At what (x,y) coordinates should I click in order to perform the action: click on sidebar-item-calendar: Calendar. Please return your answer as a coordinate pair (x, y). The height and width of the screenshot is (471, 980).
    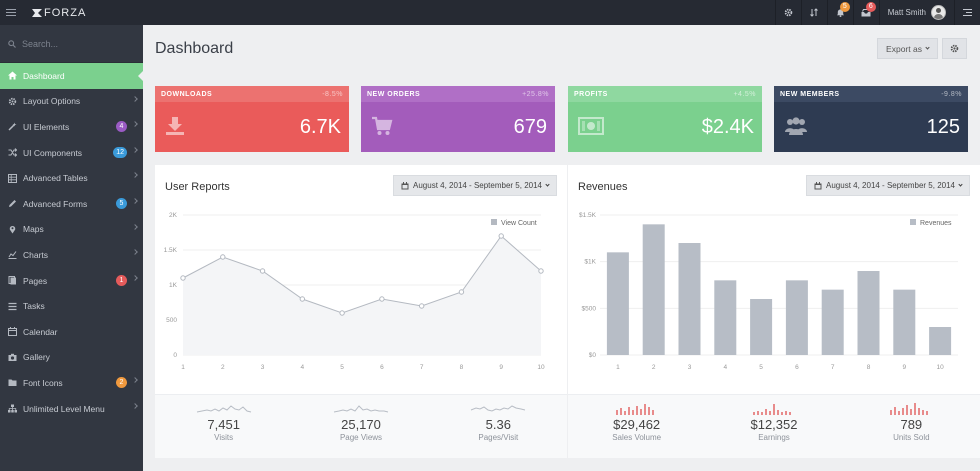
    Looking at the image, I should click on (71, 332).